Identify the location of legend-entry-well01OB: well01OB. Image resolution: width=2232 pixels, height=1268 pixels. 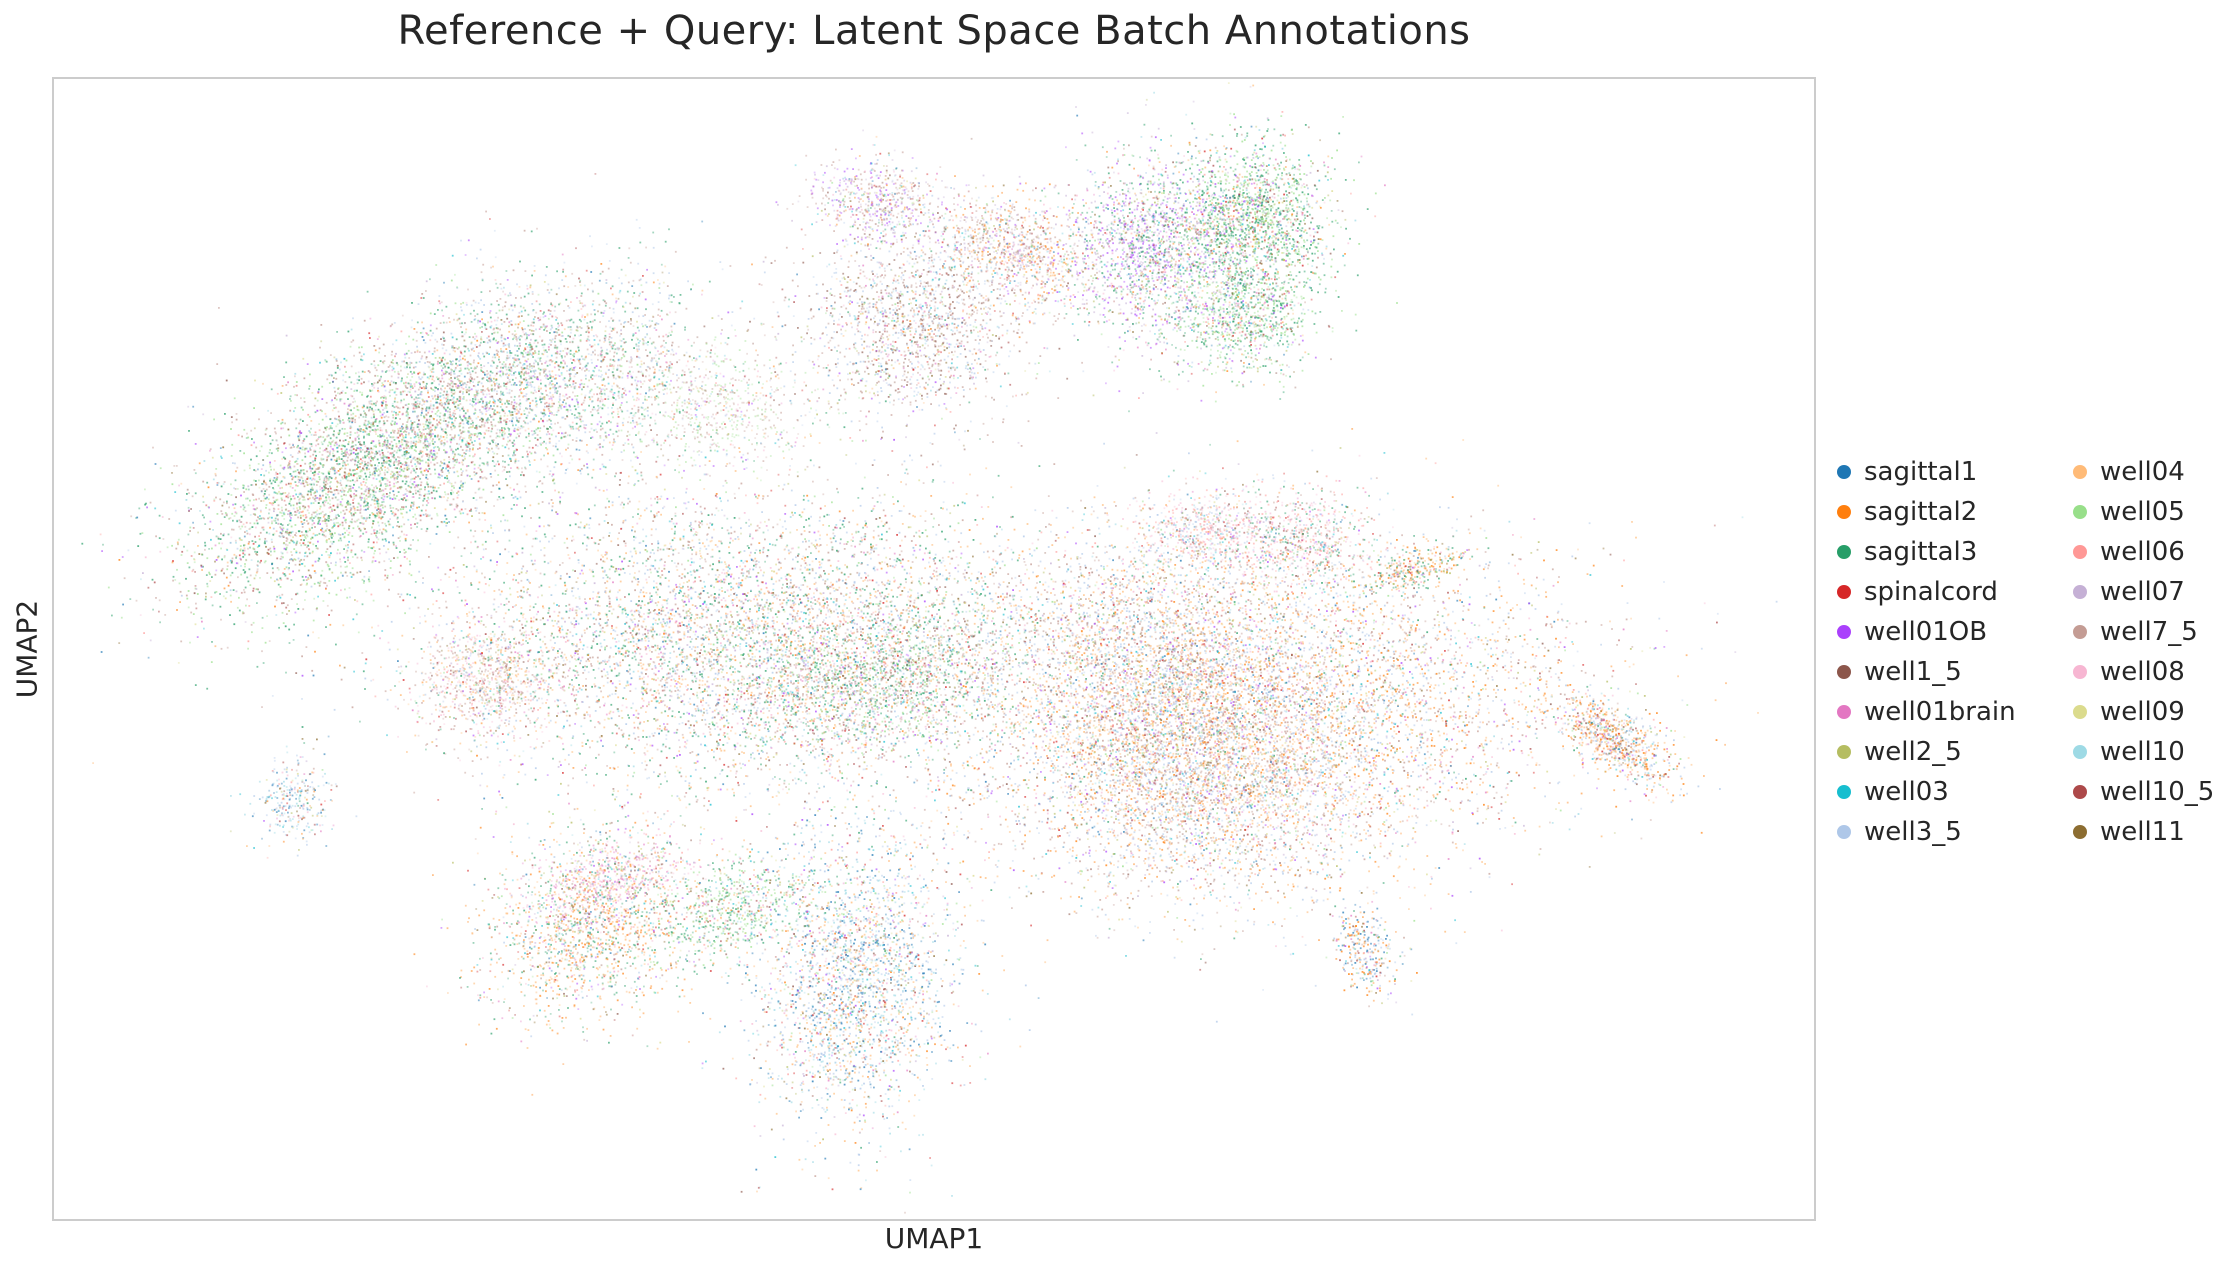
(1912, 632).